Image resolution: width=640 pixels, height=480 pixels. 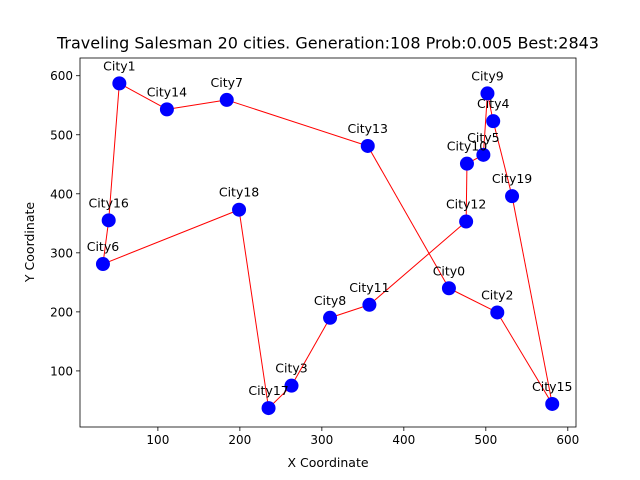 I want to click on route-segment-City2-City15, so click(x=524, y=358).